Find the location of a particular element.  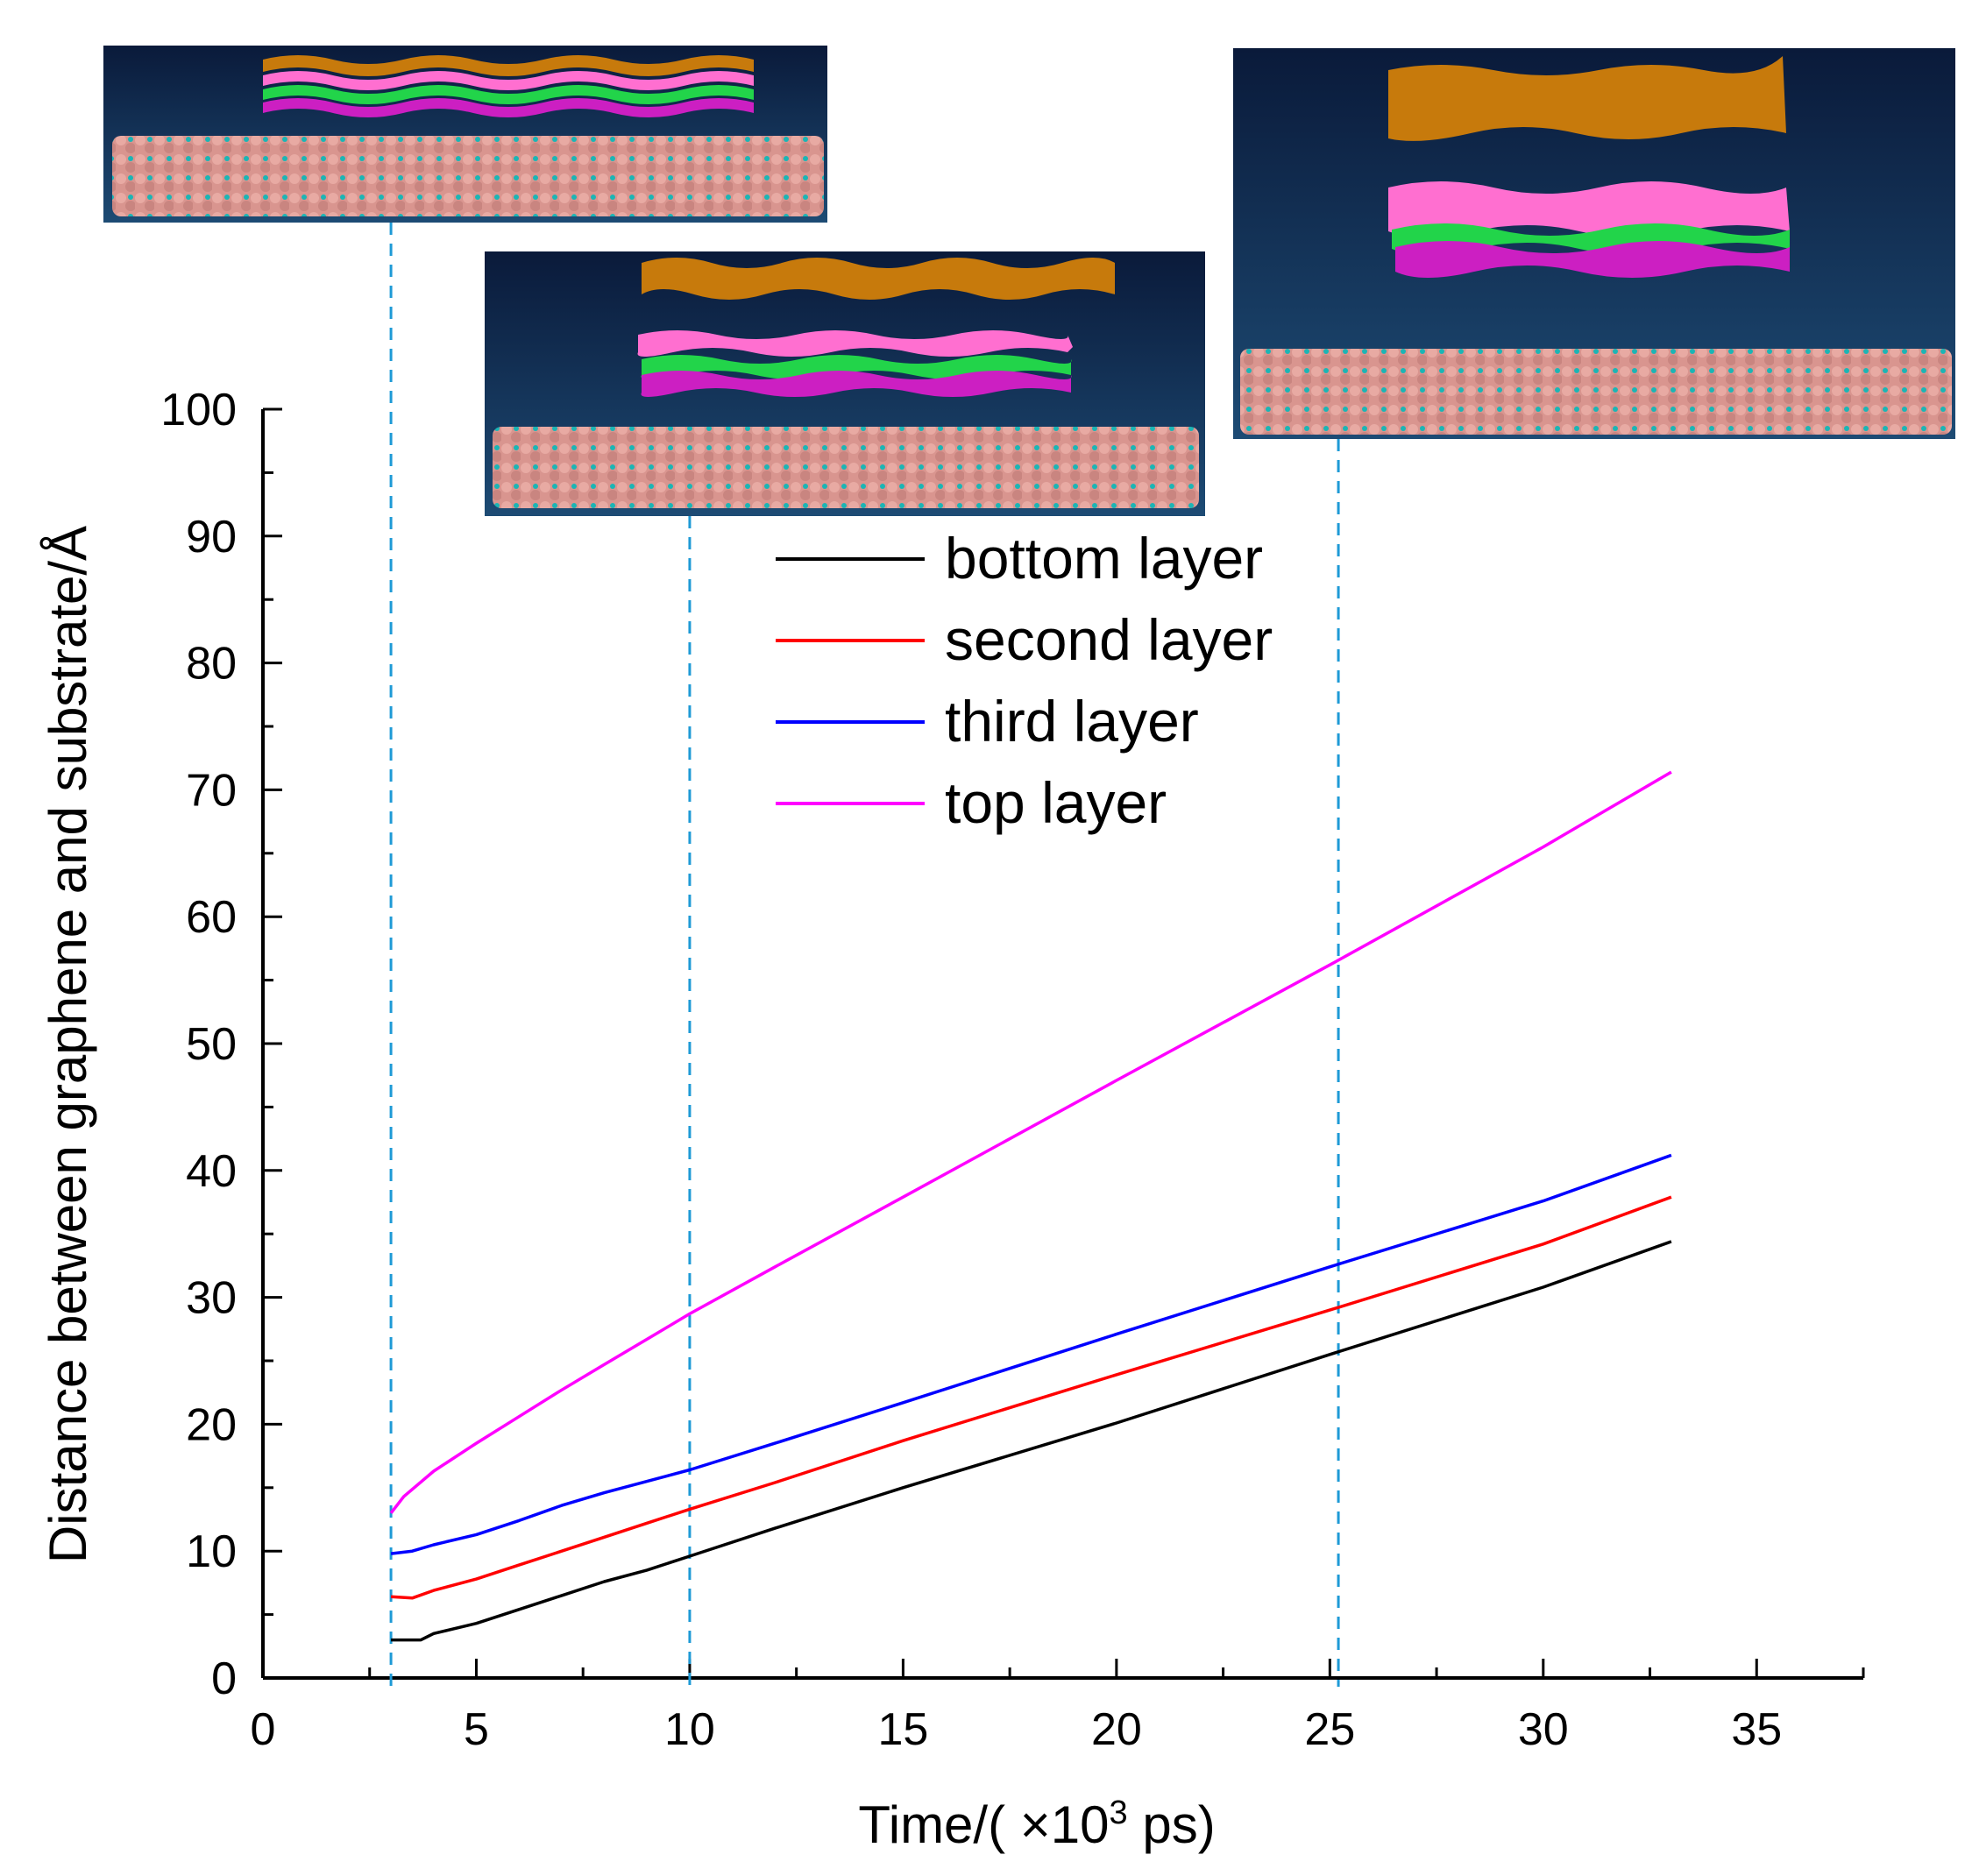

series-line-third-layer is located at coordinates (1031, 1354).